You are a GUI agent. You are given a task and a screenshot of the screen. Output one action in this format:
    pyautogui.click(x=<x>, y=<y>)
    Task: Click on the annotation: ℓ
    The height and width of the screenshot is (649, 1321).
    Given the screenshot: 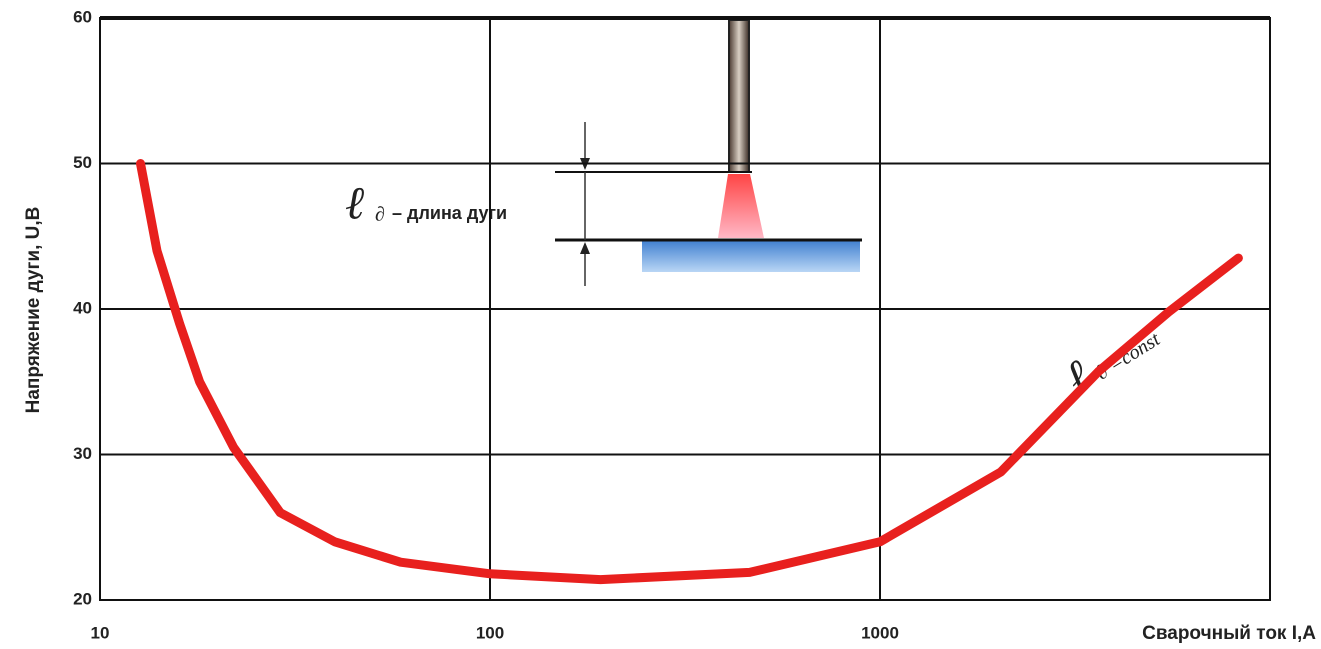 What is the action you would take?
    pyautogui.click(x=355, y=203)
    